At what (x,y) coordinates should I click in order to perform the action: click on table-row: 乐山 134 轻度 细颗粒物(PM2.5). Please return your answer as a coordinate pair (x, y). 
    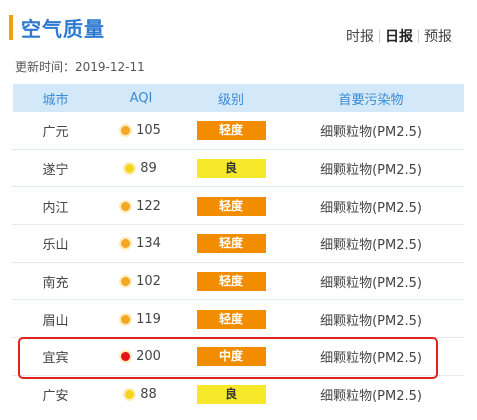
    Looking at the image, I should click on (238, 244).